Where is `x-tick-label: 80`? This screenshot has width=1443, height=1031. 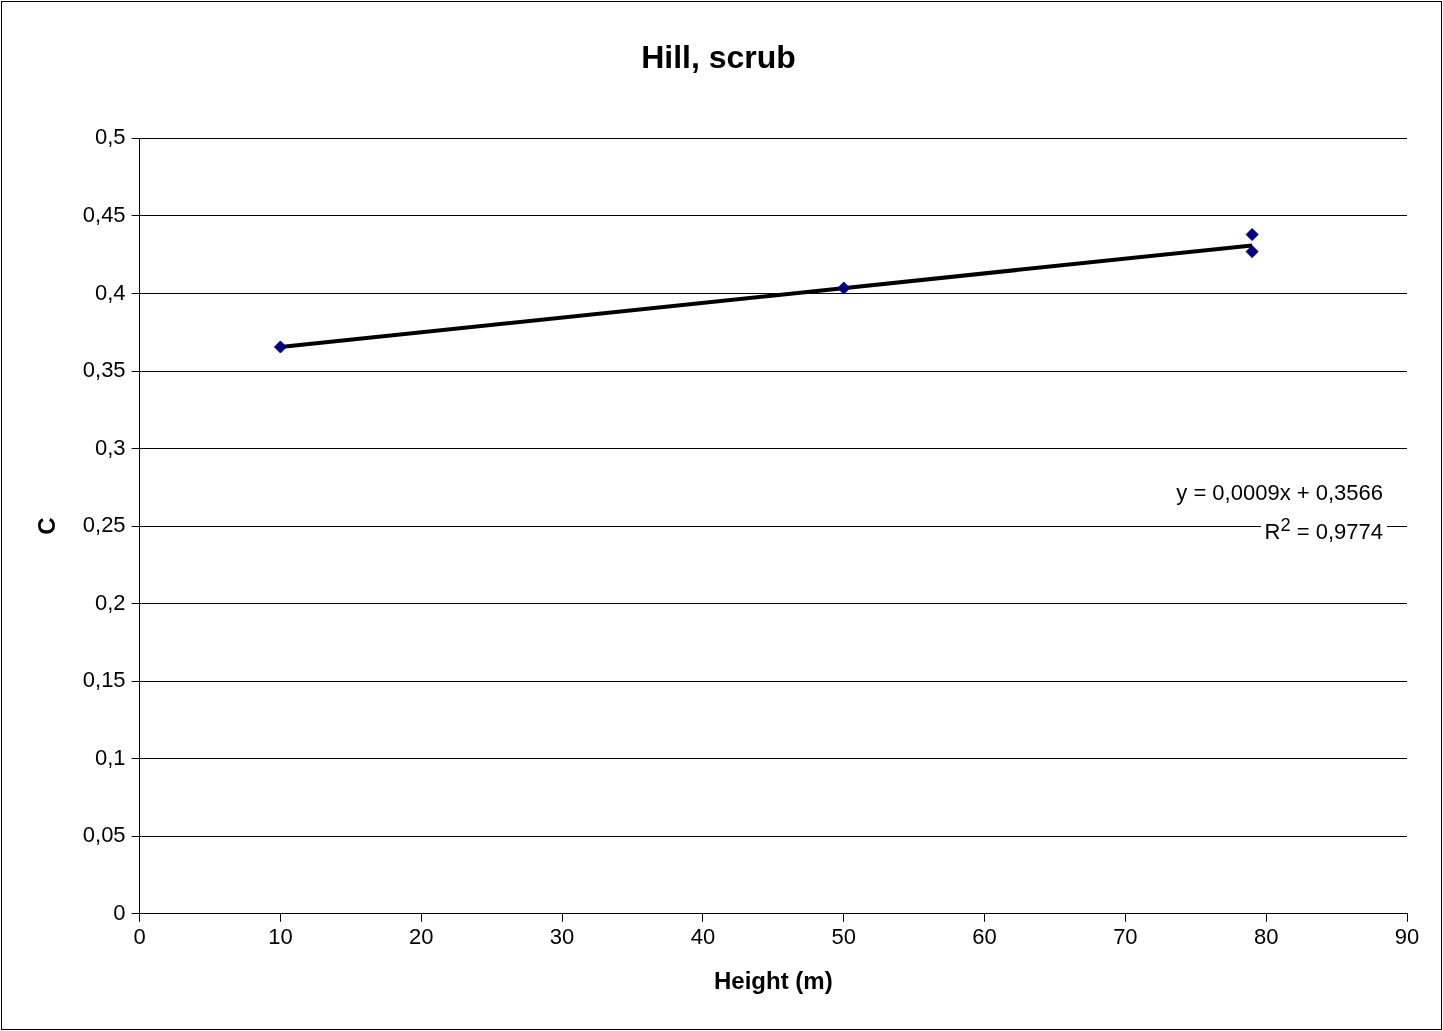 x-tick-label: 80 is located at coordinates (1266, 937).